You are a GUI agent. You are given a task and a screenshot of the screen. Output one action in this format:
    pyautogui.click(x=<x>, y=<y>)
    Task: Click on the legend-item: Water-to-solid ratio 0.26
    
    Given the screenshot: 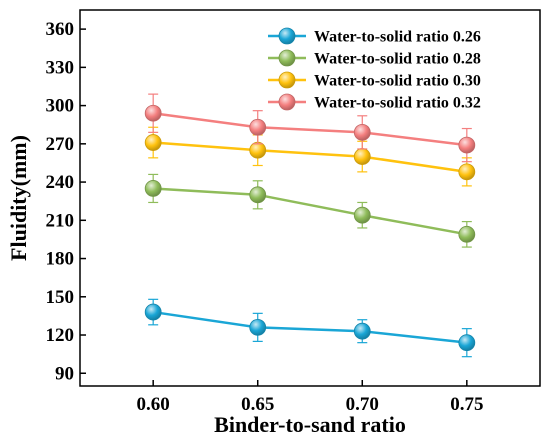 What is the action you would take?
    pyautogui.click(x=374, y=36)
    